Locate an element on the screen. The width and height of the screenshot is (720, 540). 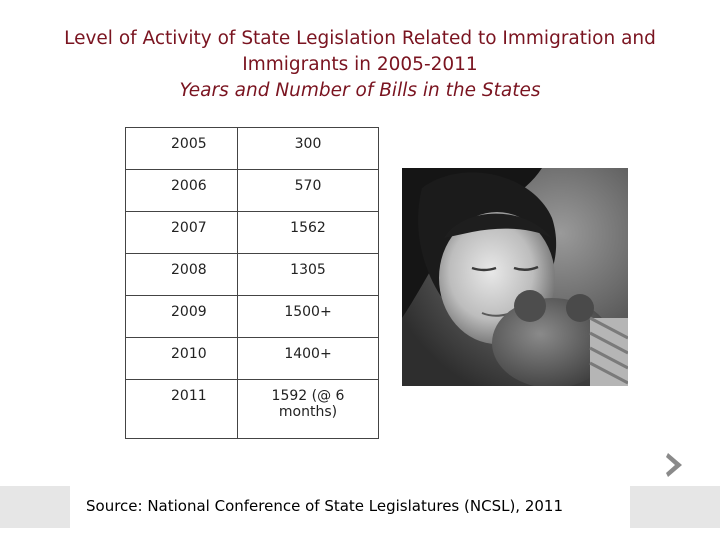
table-row: 2007 1562 is located at coordinates (252, 232).